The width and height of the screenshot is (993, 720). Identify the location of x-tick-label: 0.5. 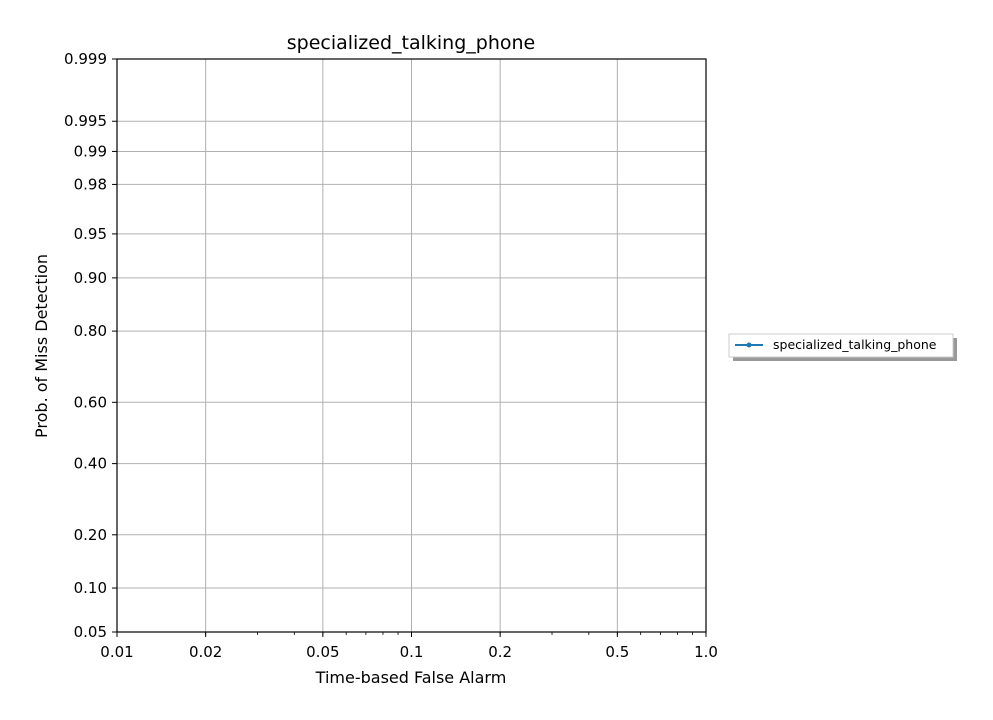
(617, 652).